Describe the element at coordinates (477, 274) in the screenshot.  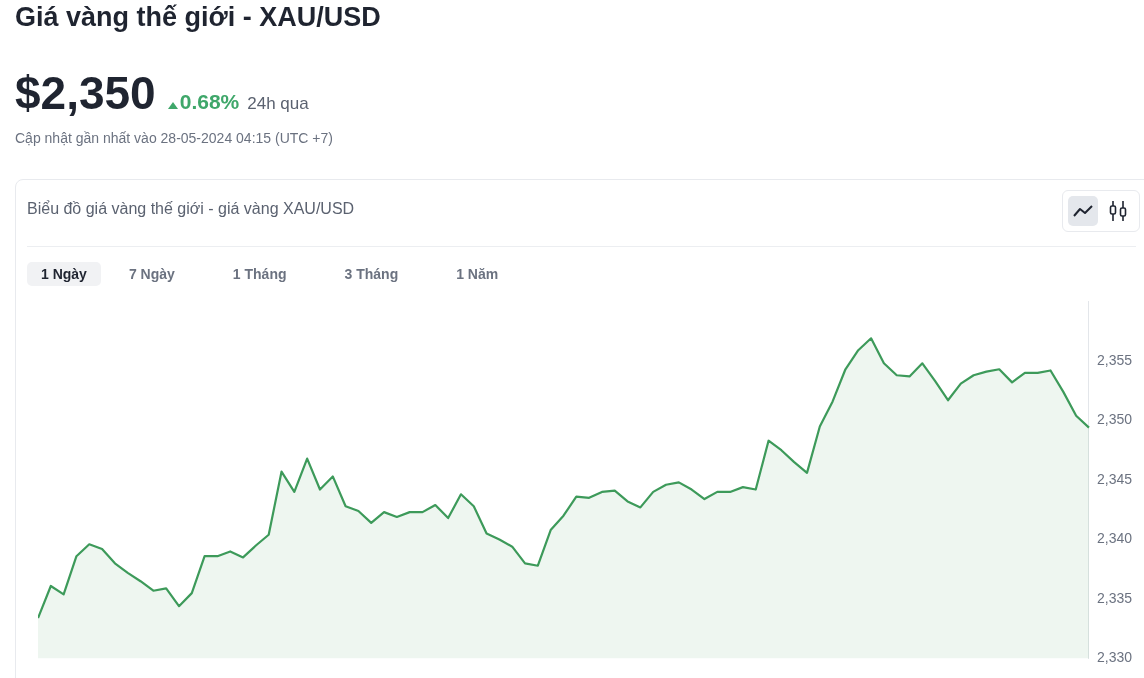
I see `text: 1 Năm` at that location.